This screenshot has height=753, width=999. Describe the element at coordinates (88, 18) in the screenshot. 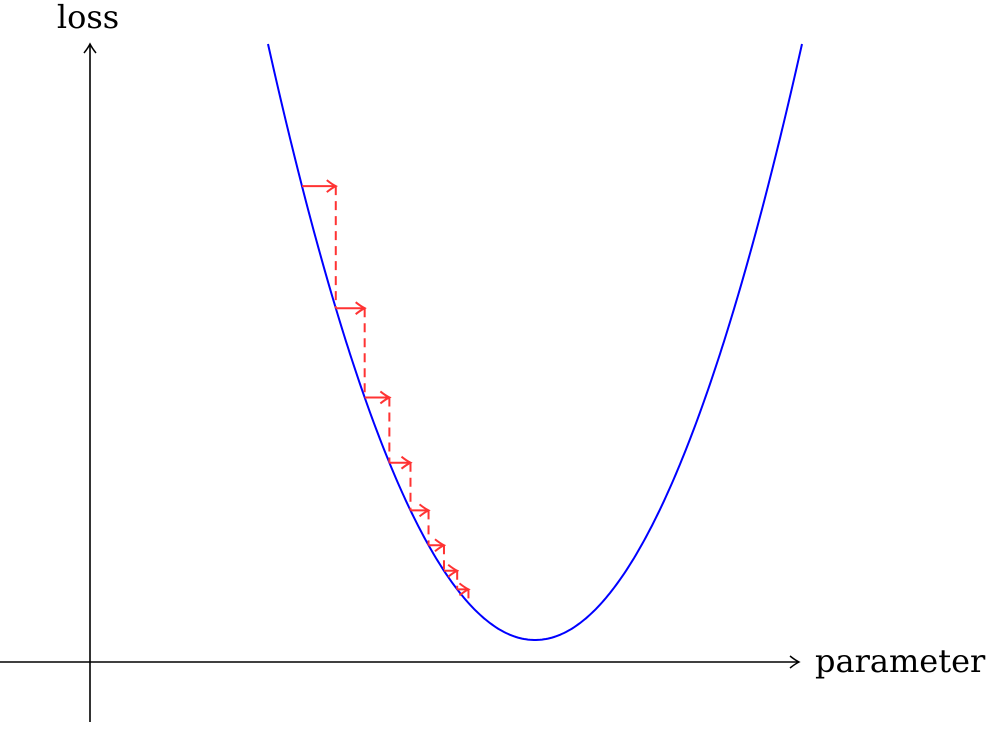

I see `y-axis-label: loss` at that location.